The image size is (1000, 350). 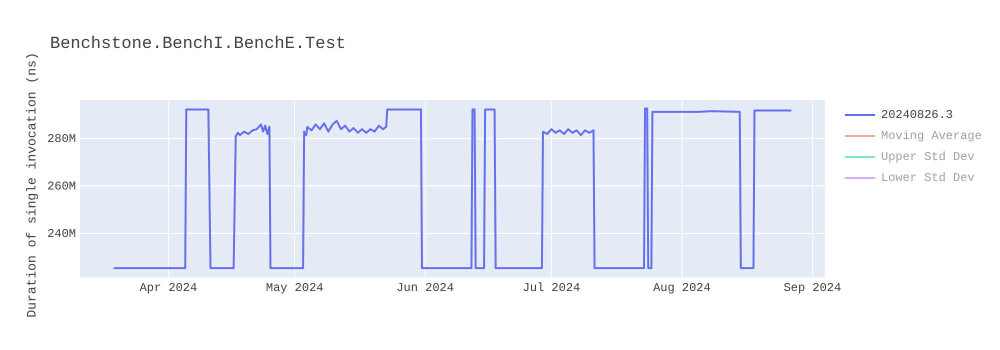 I want to click on legend-label: 20240826.3, so click(x=917, y=115).